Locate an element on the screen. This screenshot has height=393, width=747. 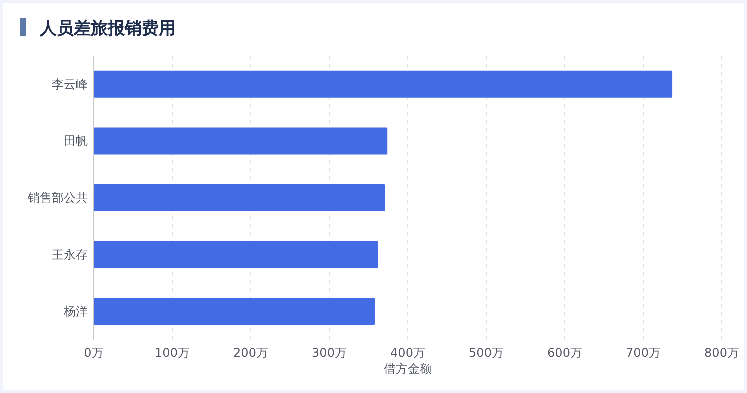
x-tick-label: 400万 is located at coordinates (408, 353).